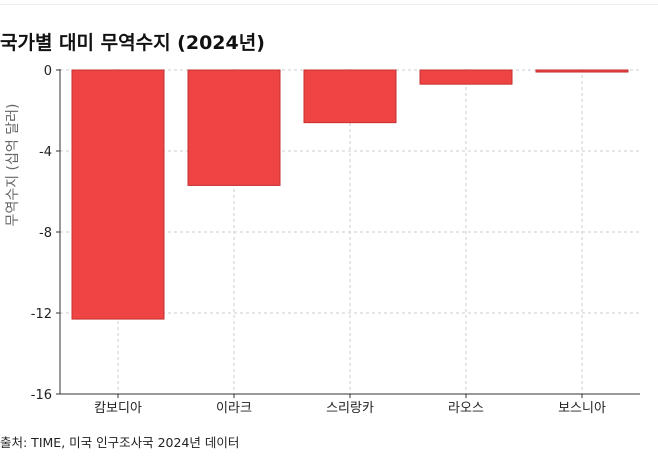 The height and width of the screenshot is (458, 658). Describe the element at coordinates (120, 442) in the screenshot. I see `source-note: 출처: TIME, 미국 인구조사국 2024년 데이터` at that location.